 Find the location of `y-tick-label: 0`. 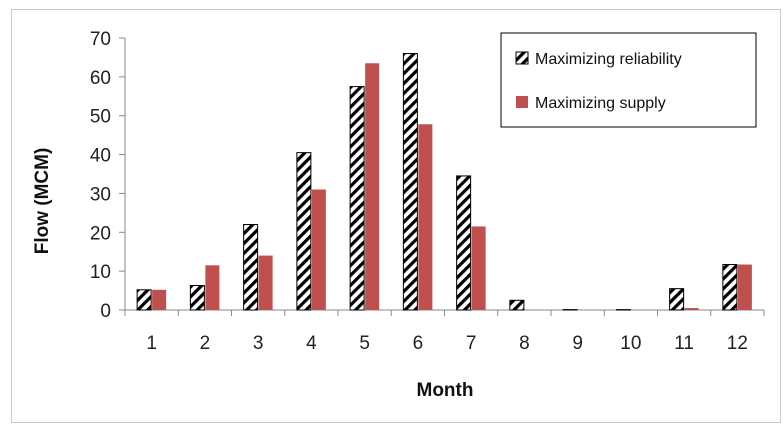

y-tick-label: 0 is located at coordinates (105, 311).